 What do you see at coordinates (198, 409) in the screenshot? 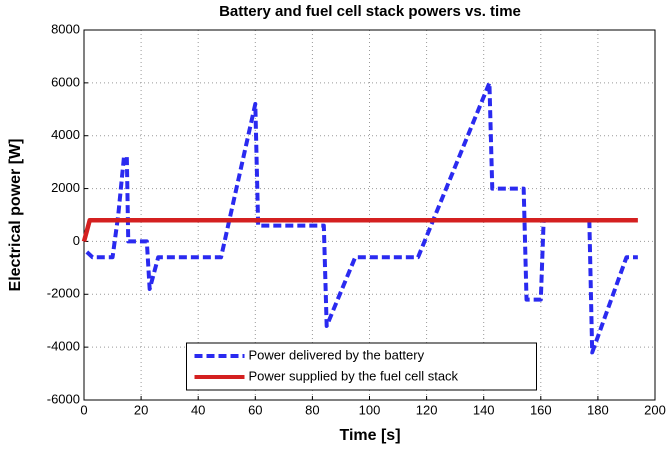
I see `x-tick-label: 40` at bounding box center [198, 409].